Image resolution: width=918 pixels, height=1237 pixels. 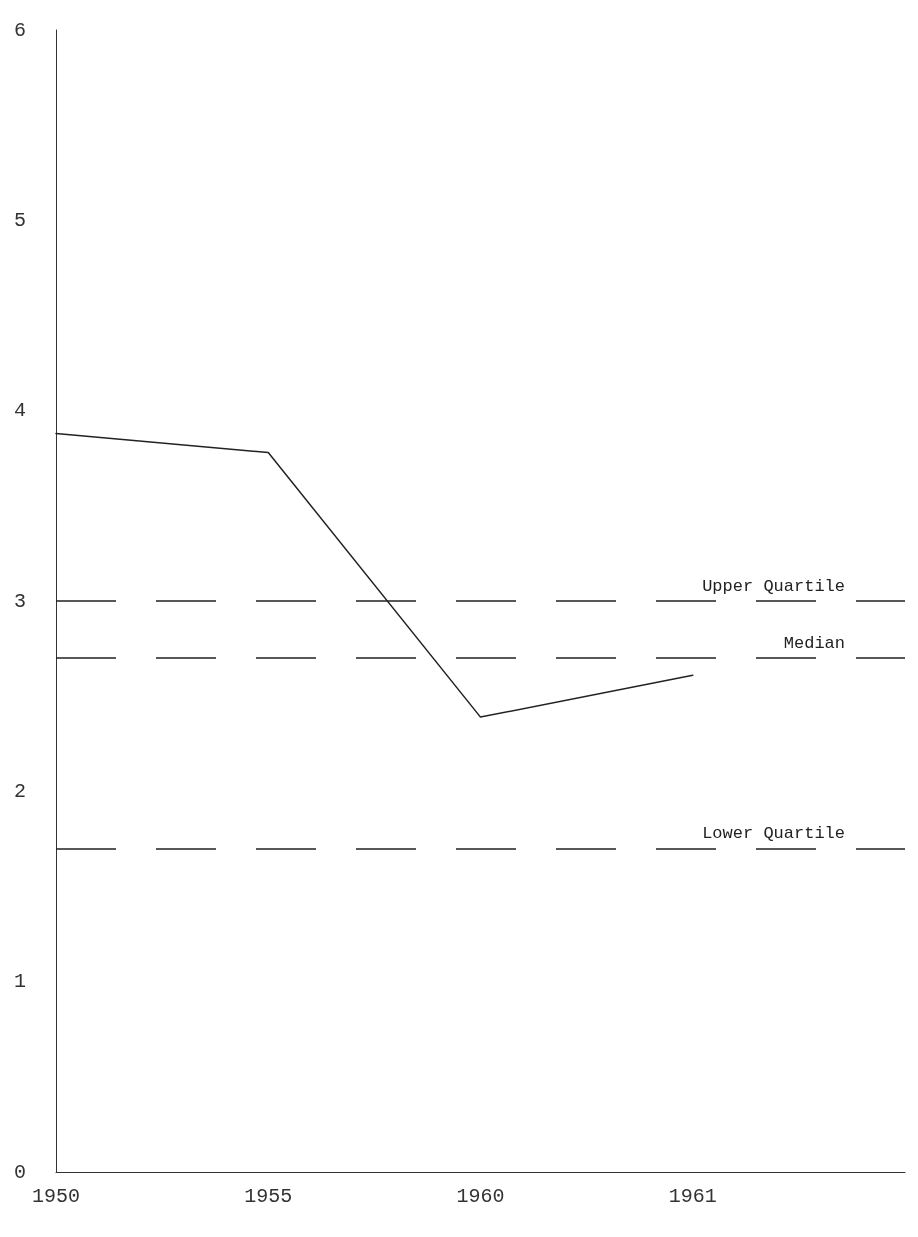 I want to click on ref-line-label: Lower Quartile, so click(x=773, y=834).